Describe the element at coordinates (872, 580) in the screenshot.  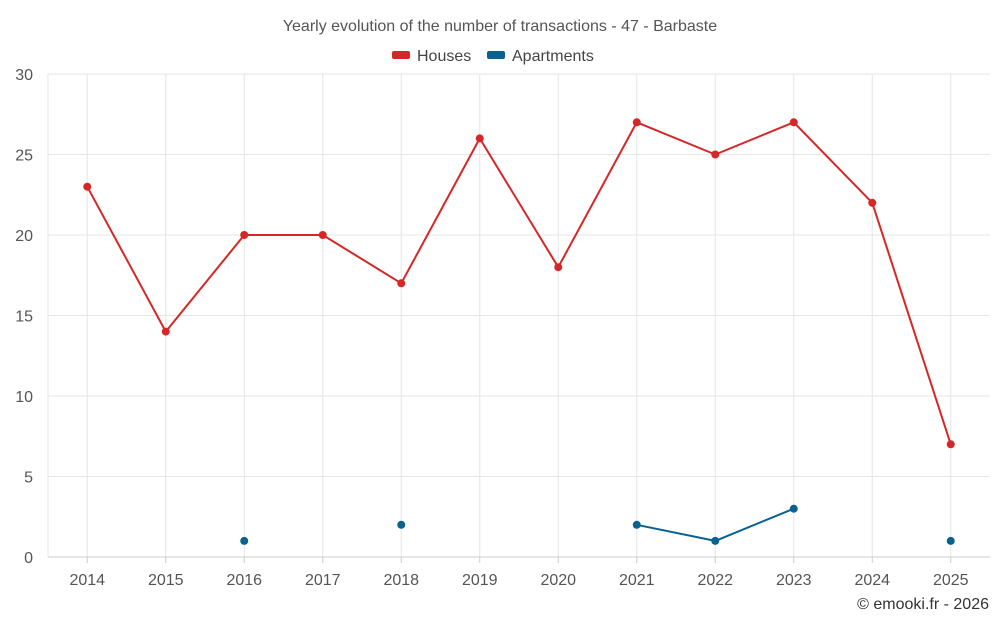
I see `x-tick-label: 2024` at that location.